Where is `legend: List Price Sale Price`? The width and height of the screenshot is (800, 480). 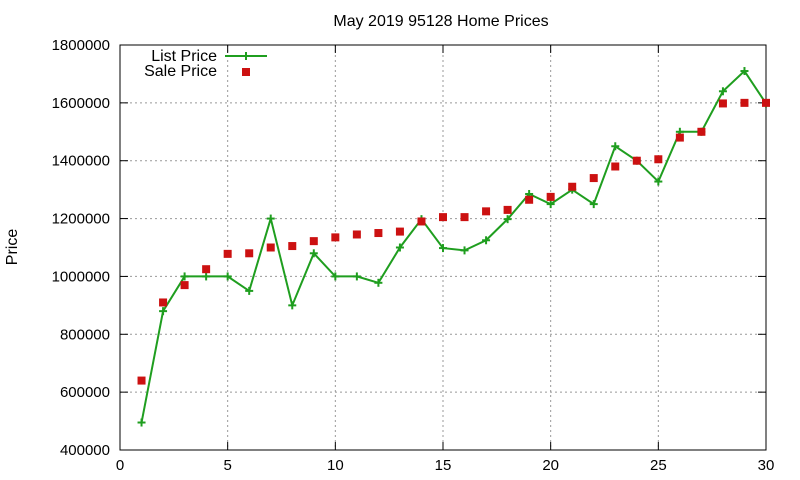 legend: List Price Sale Price is located at coordinates (205, 64).